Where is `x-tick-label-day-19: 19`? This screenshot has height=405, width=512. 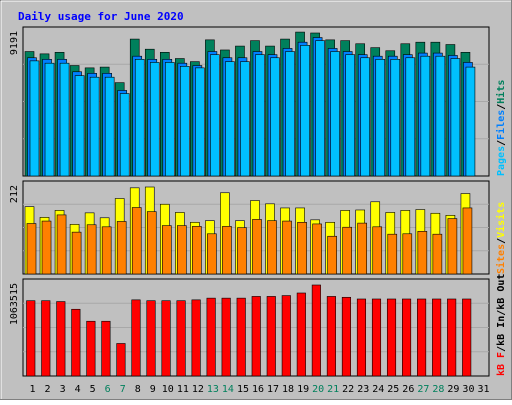
x-tick-label-day-19: 19 is located at coordinates (303, 389).